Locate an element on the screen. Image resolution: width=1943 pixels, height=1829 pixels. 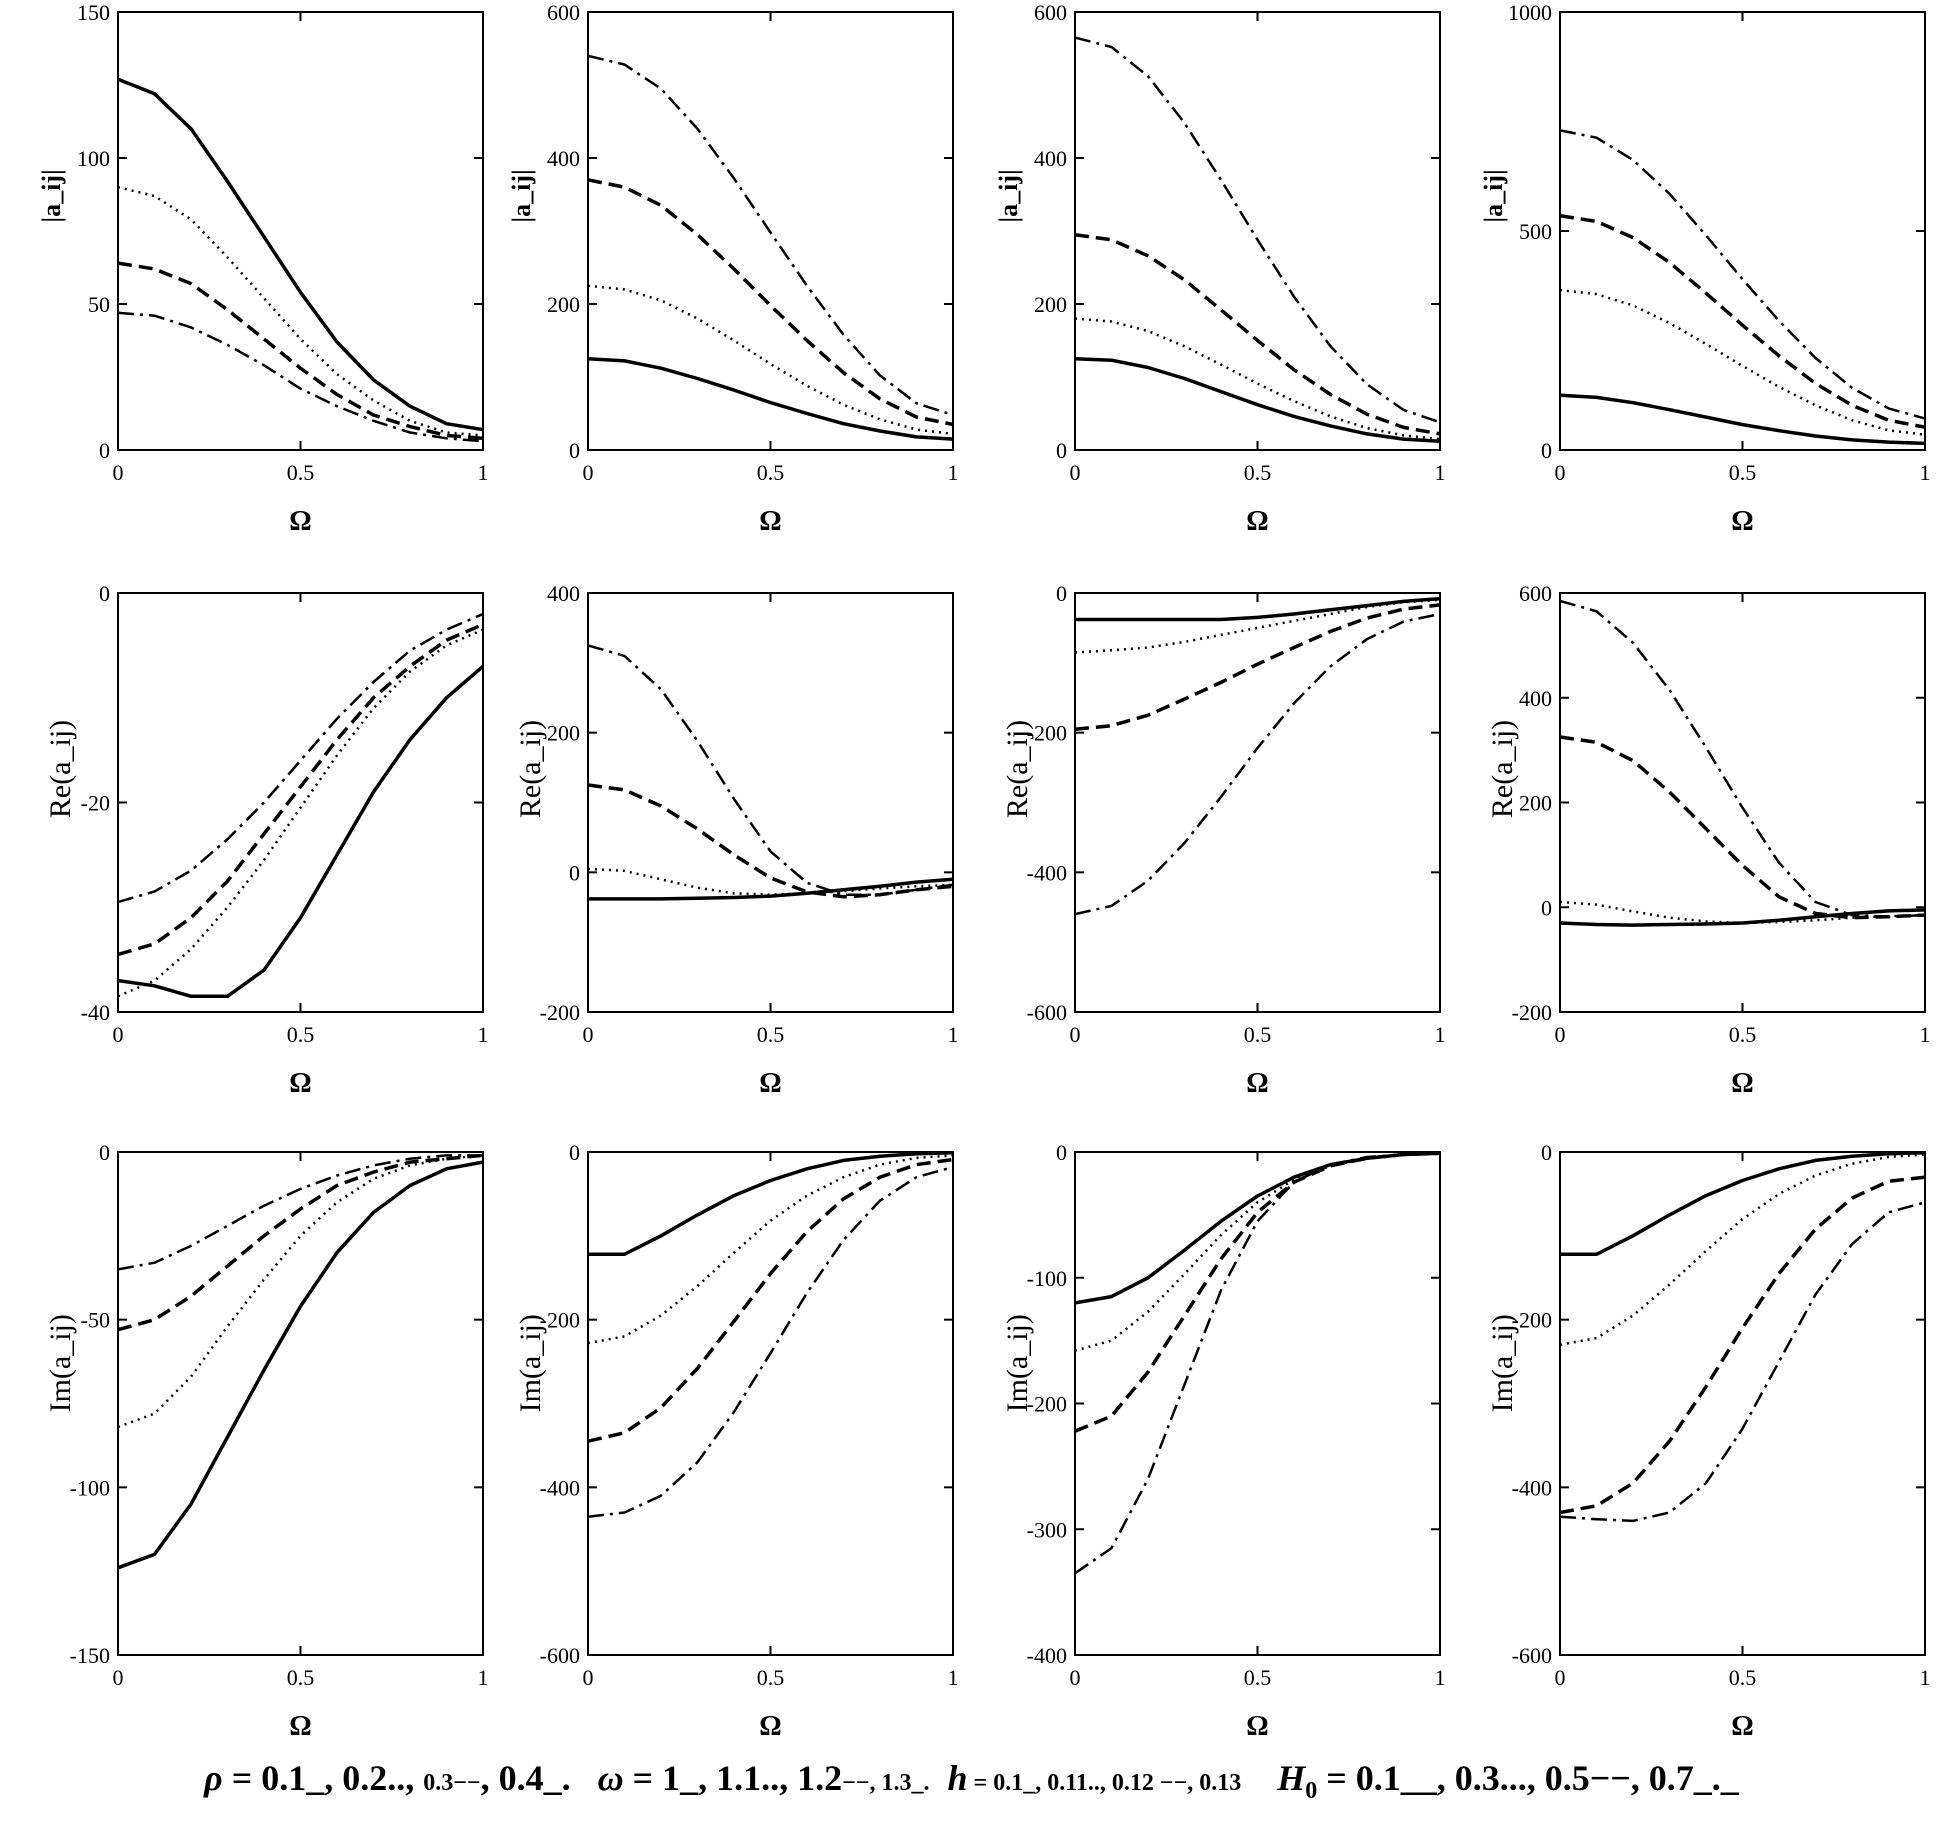
caption-h-values: = 0.1_, 0.11.., 0.12 −−, 0.13 is located at coordinates (1104, 1783).